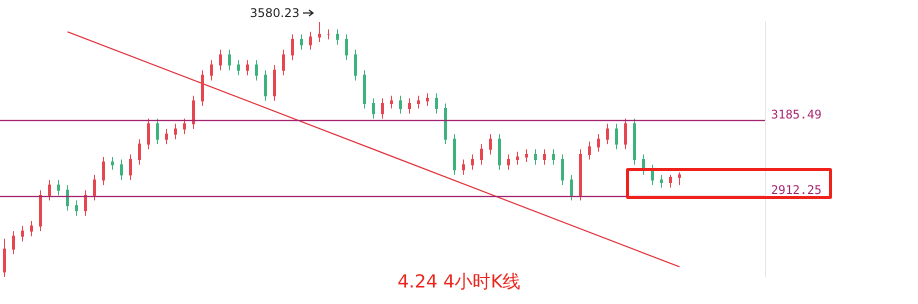 Image resolution: width=918 pixels, height=304 pixels. What do you see at coordinates (275, 13) in the screenshot?
I see `text: 3580.23` at bounding box center [275, 13].